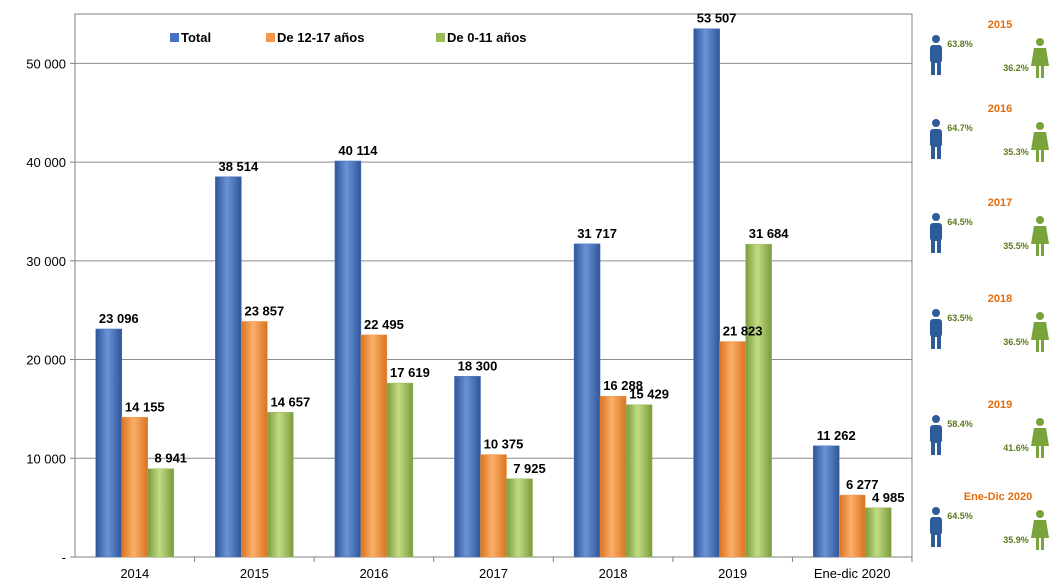 The height and width of the screenshot is (582, 1050). What do you see at coordinates (960, 318) in the screenshot?
I see `panel-male-pct: 63.5%` at bounding box center [960, 318].